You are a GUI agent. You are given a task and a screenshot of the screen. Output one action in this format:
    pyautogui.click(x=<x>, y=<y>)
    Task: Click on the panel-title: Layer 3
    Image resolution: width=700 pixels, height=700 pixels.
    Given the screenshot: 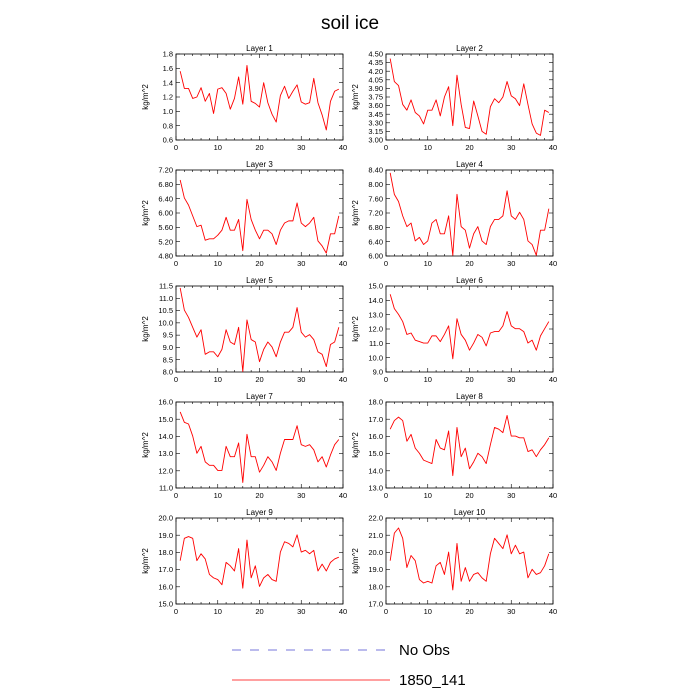 What is the action you would take?
    pyautogui.click(x=259, y=164)
    